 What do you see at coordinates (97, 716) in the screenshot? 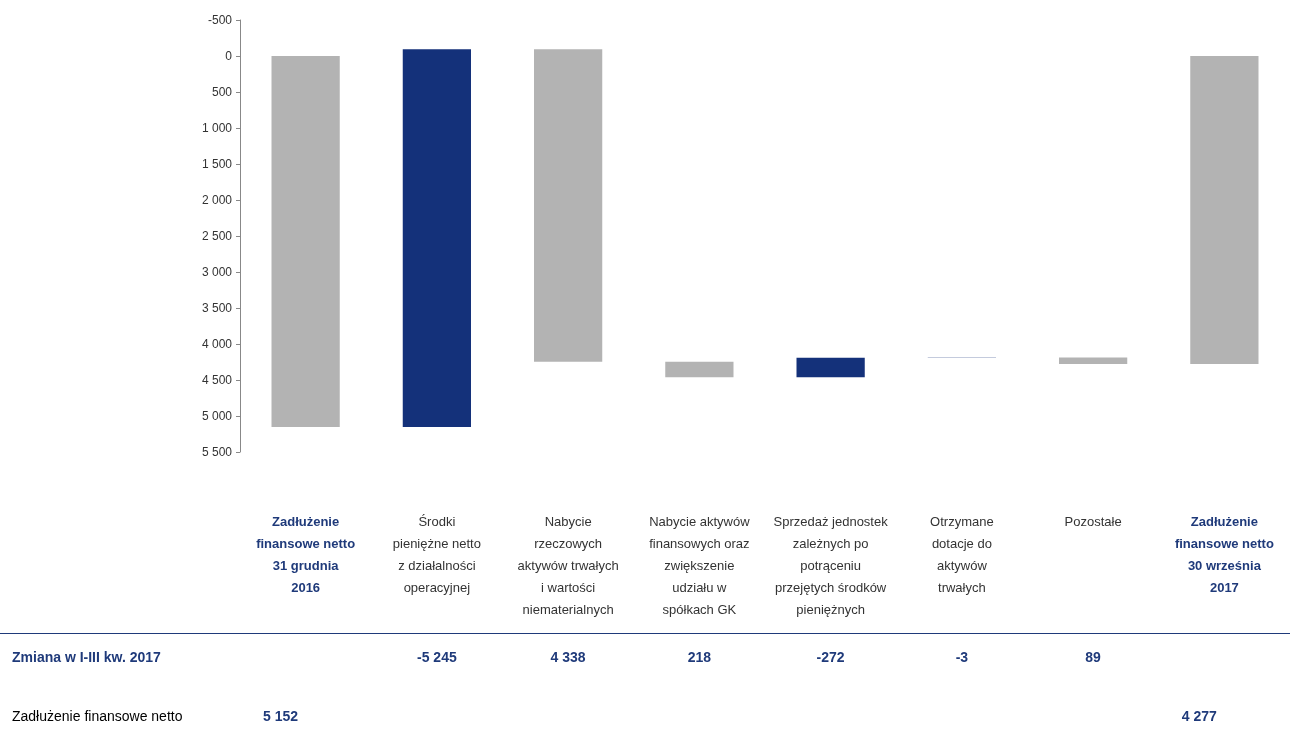
I see `text: Zadłużenie finansowe netto` at bounding box center [97, 716].